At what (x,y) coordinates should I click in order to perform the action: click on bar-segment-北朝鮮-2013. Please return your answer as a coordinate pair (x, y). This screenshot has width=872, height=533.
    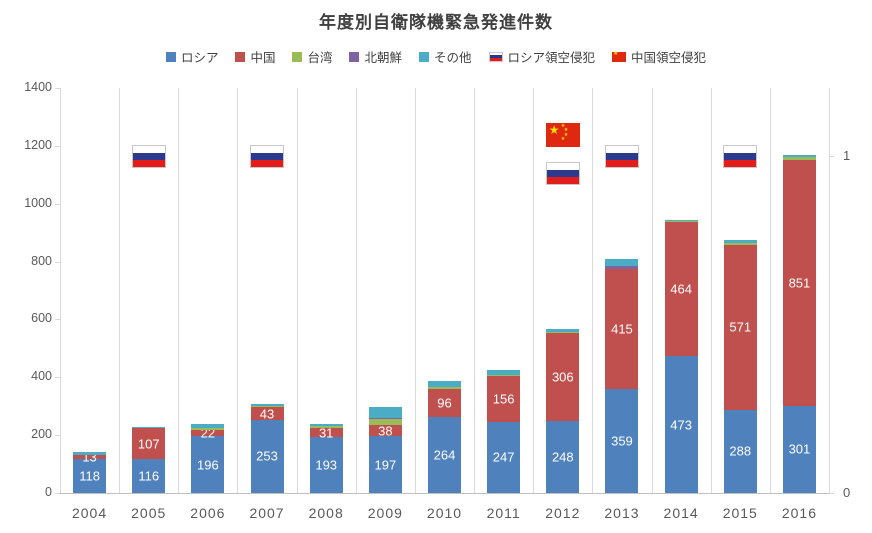
    Looking at the image, I should click on (622, 268).